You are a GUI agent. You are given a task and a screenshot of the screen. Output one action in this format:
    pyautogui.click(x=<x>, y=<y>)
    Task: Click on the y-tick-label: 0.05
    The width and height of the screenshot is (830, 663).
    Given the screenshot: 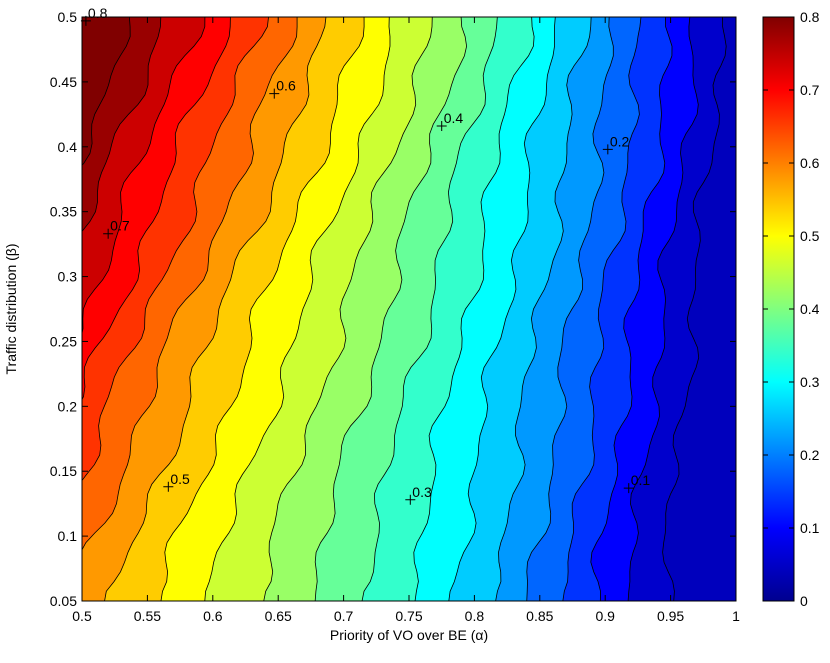 What is the action you would take?
    pyautogui.click(x=63, y=601)
    